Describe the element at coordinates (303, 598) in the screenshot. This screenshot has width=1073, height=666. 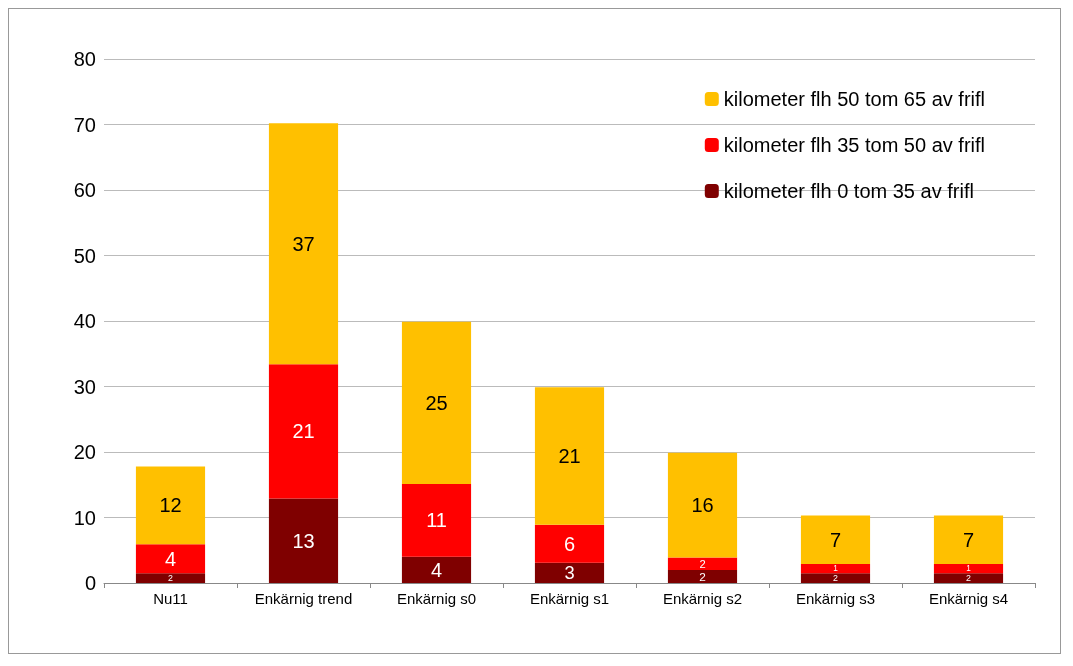
I see `x-tick-label: Enkärnig trend` at that location.